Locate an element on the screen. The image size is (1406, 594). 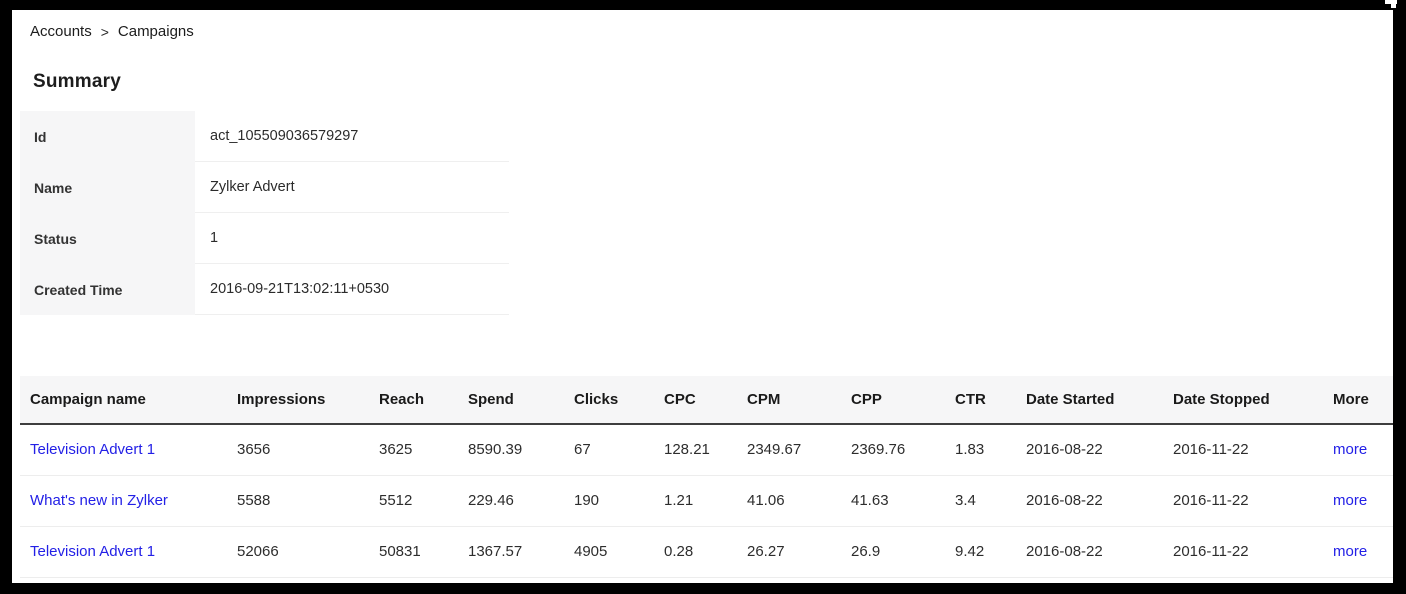
cell-reach: 50831 is located at coordinates (413, 552).